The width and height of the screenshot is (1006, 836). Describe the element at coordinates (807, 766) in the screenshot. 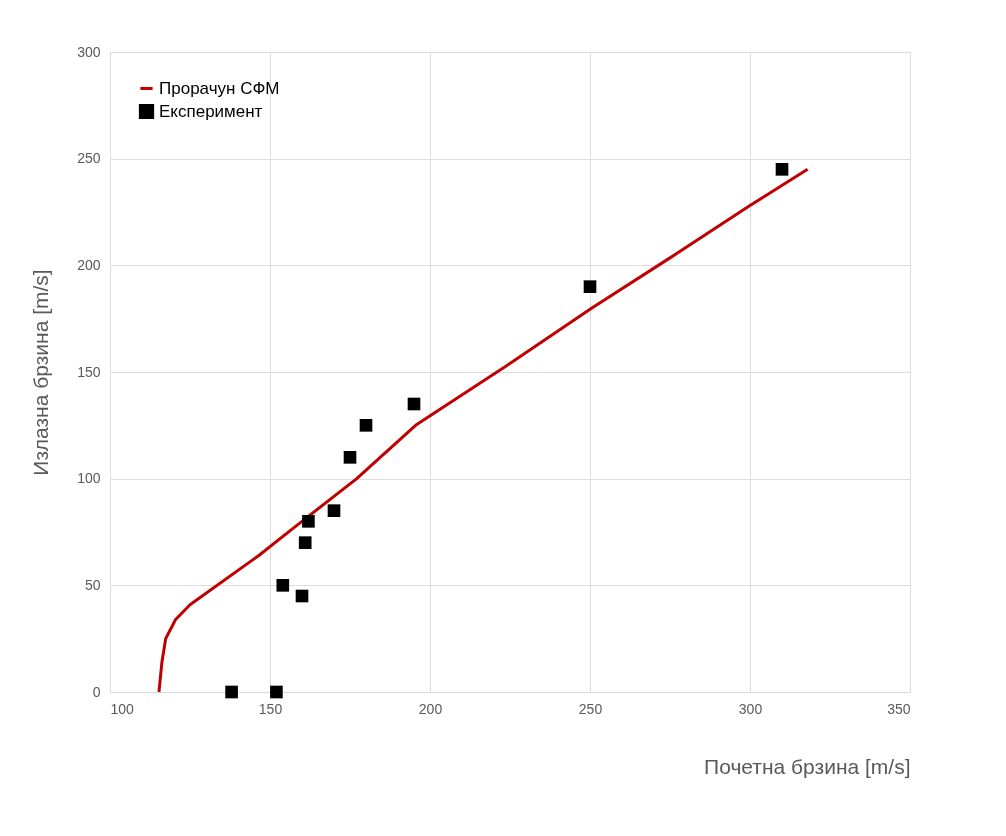

I see `x-axis-title: Почетна брзина [m/s]` at that location.